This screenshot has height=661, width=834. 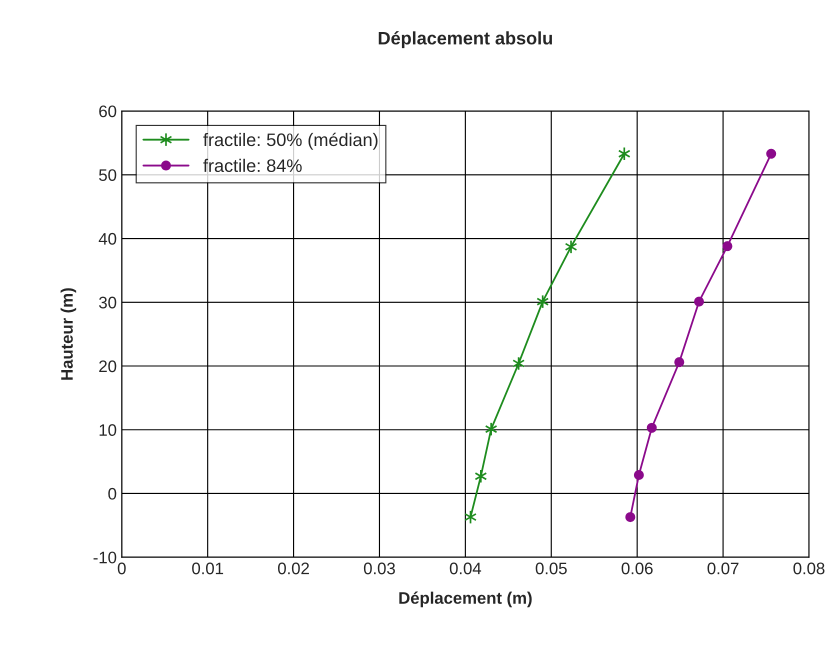 I want to click on y-tick-label: 50, so click(x=107, y=175).